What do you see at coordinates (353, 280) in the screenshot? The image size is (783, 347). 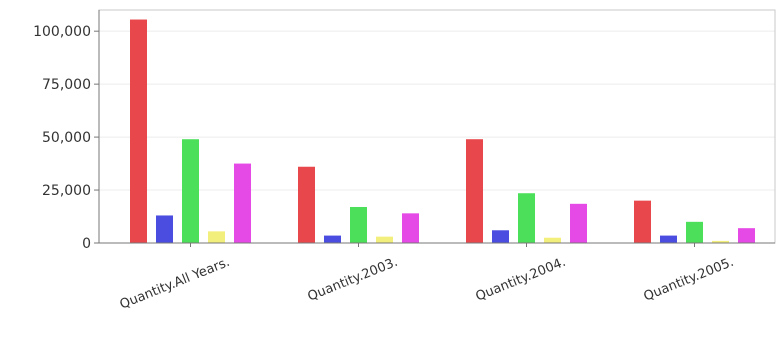 I see `x-category-label: Quantity.2003.` at bounding box center [353, 280].